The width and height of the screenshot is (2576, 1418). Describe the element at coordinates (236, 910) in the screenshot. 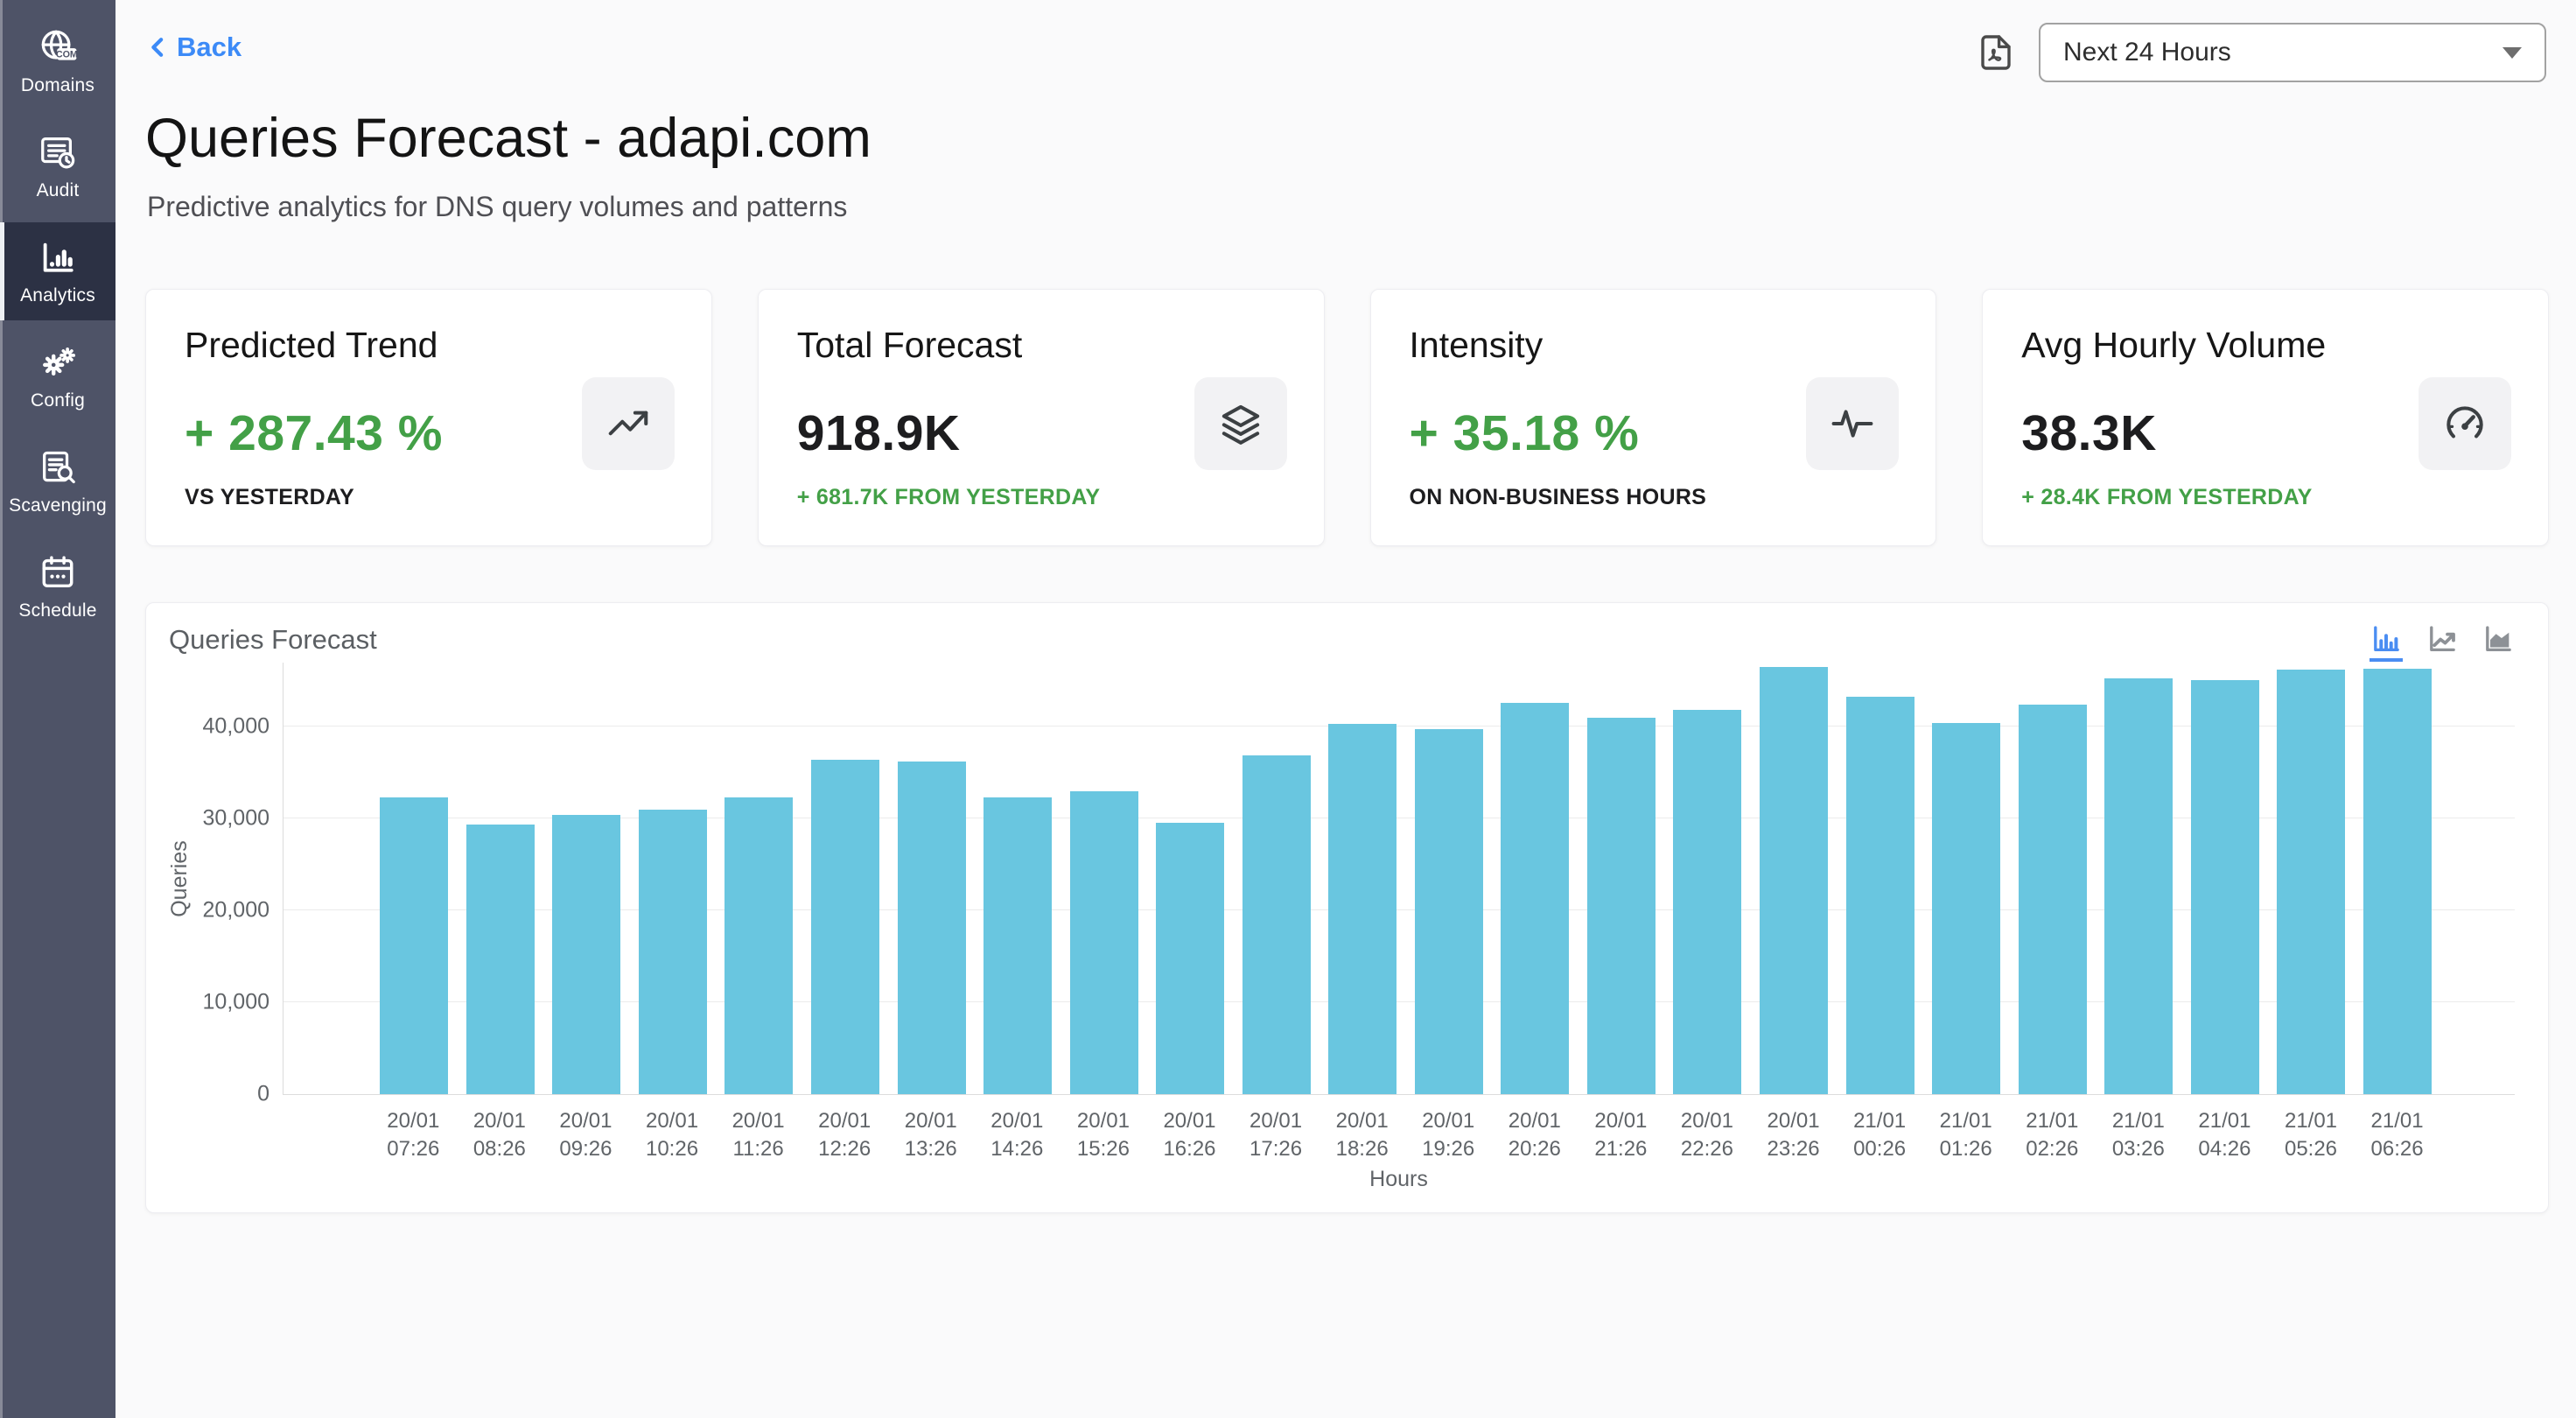

I see `y-axis-tick-label: 20,000` at that location.